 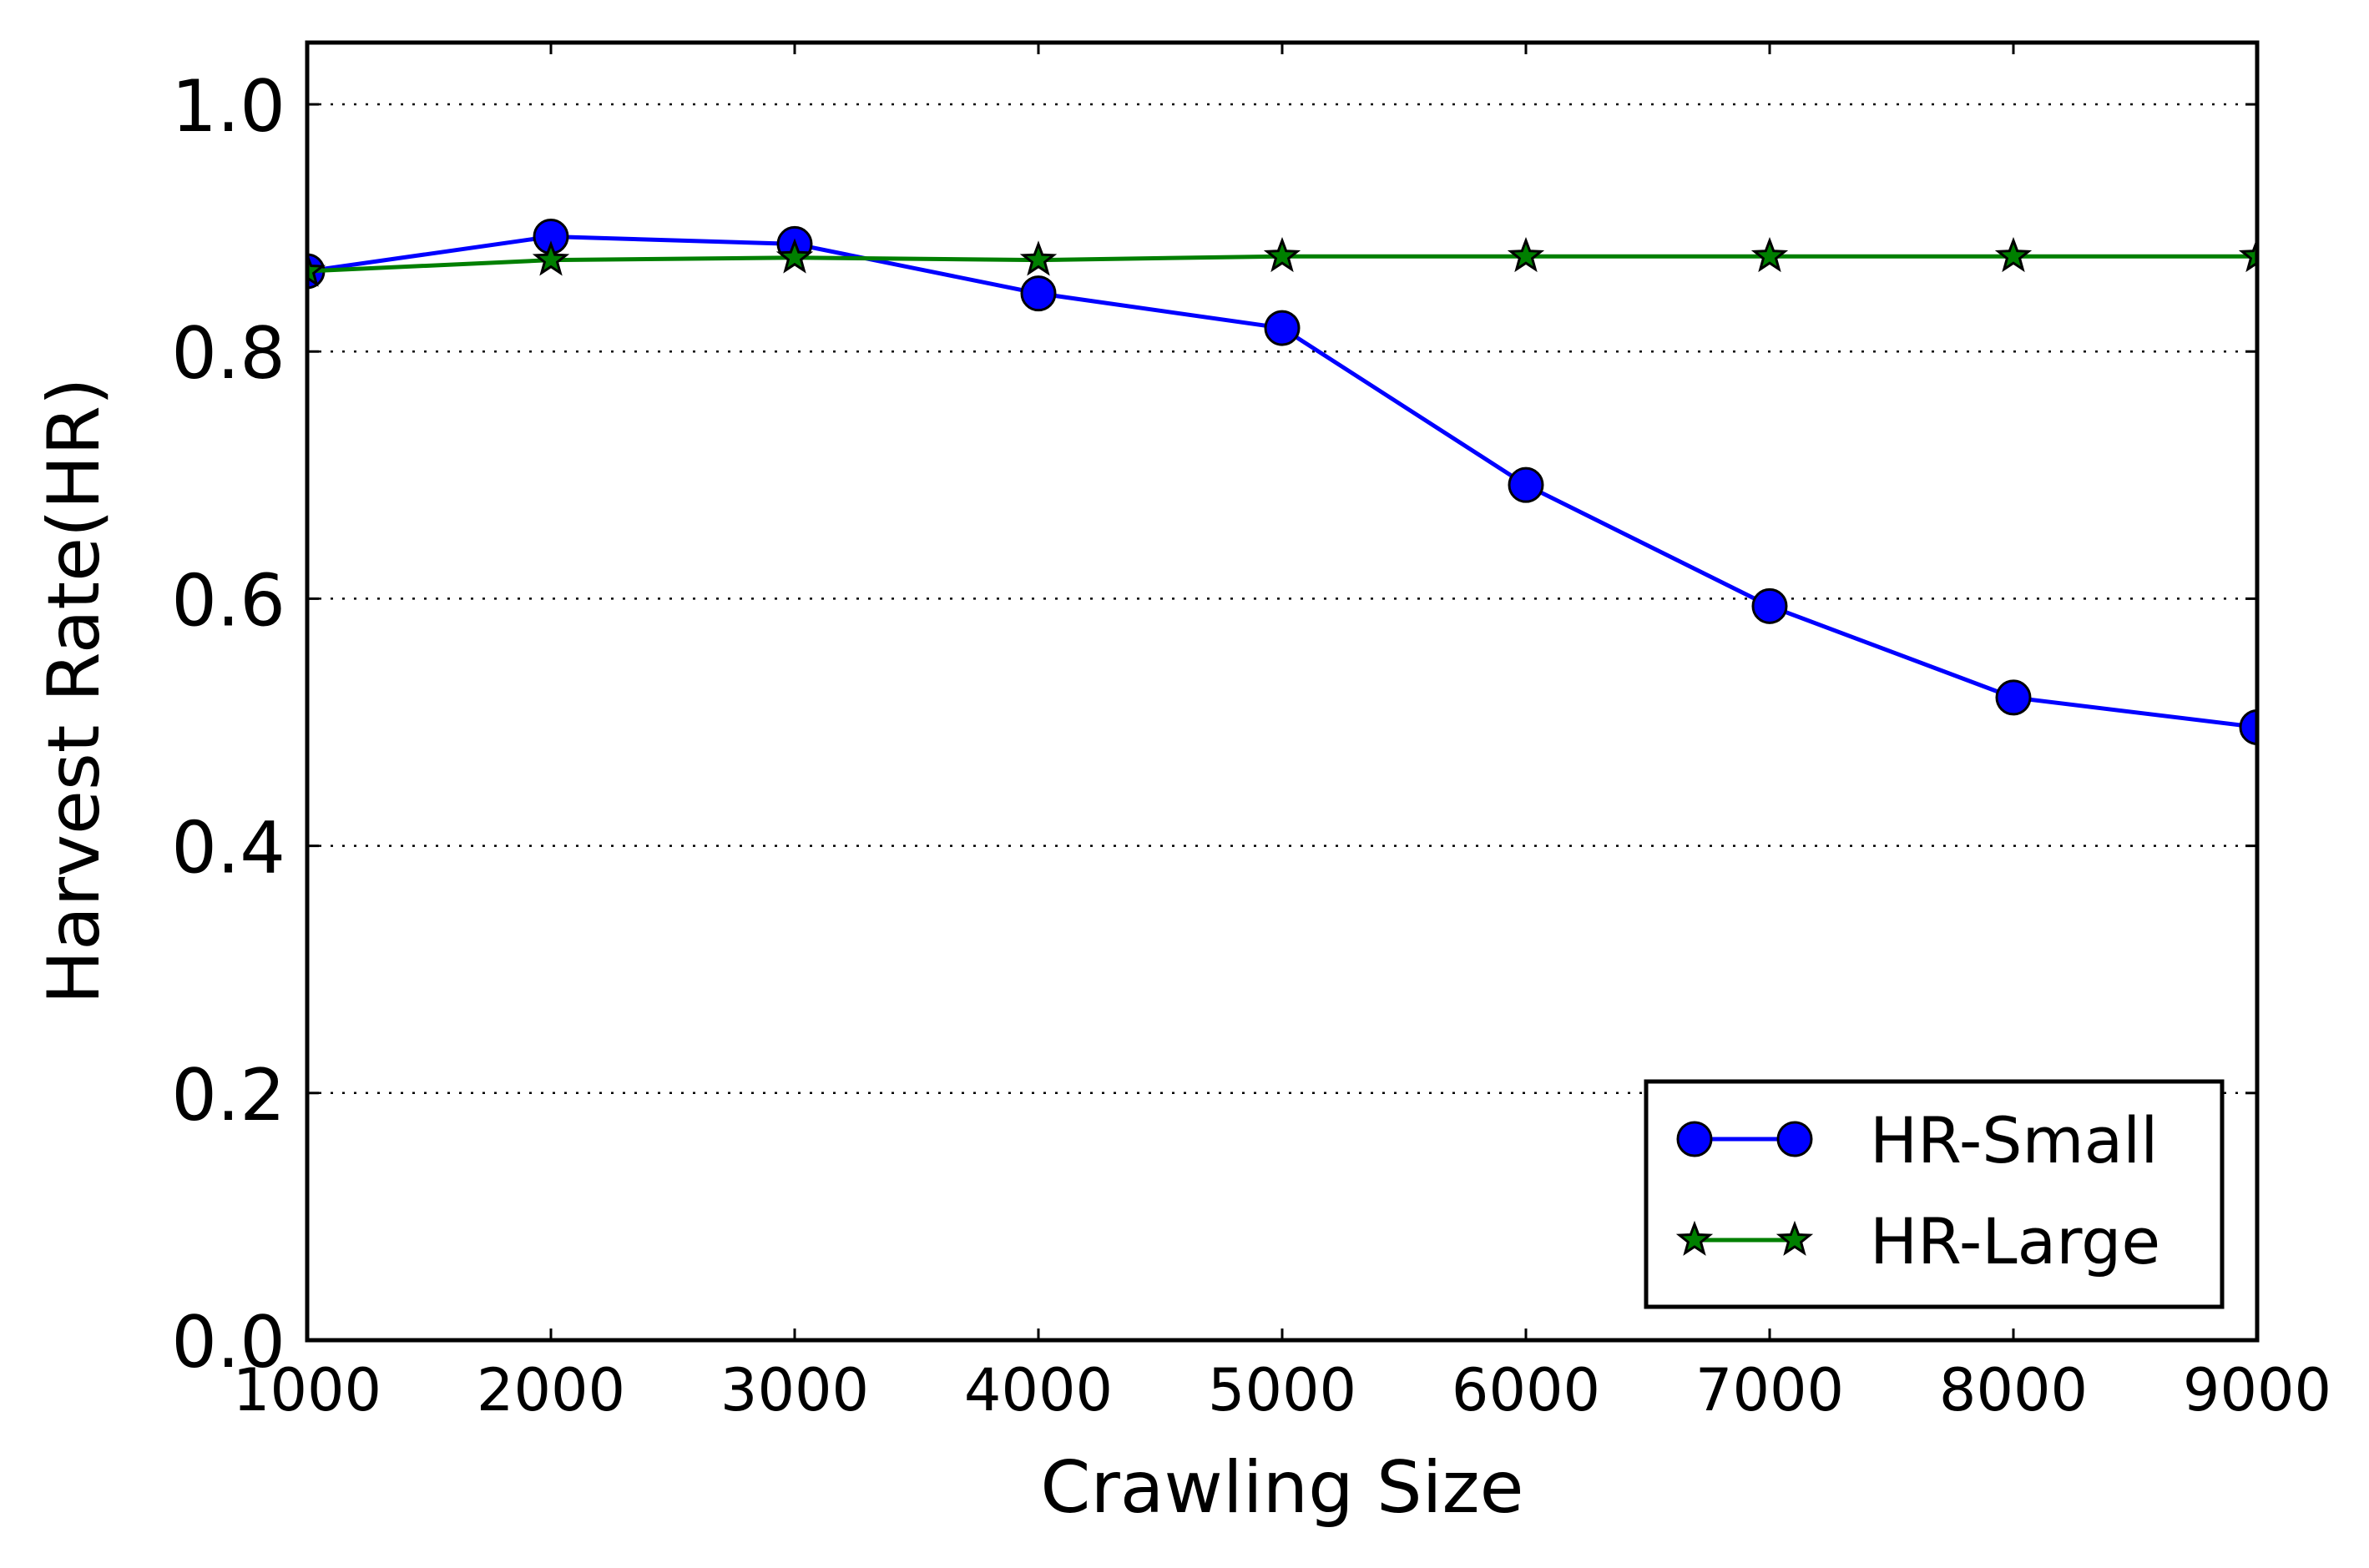 I want to click on series-hr-large, so click(x=1282, y=261).